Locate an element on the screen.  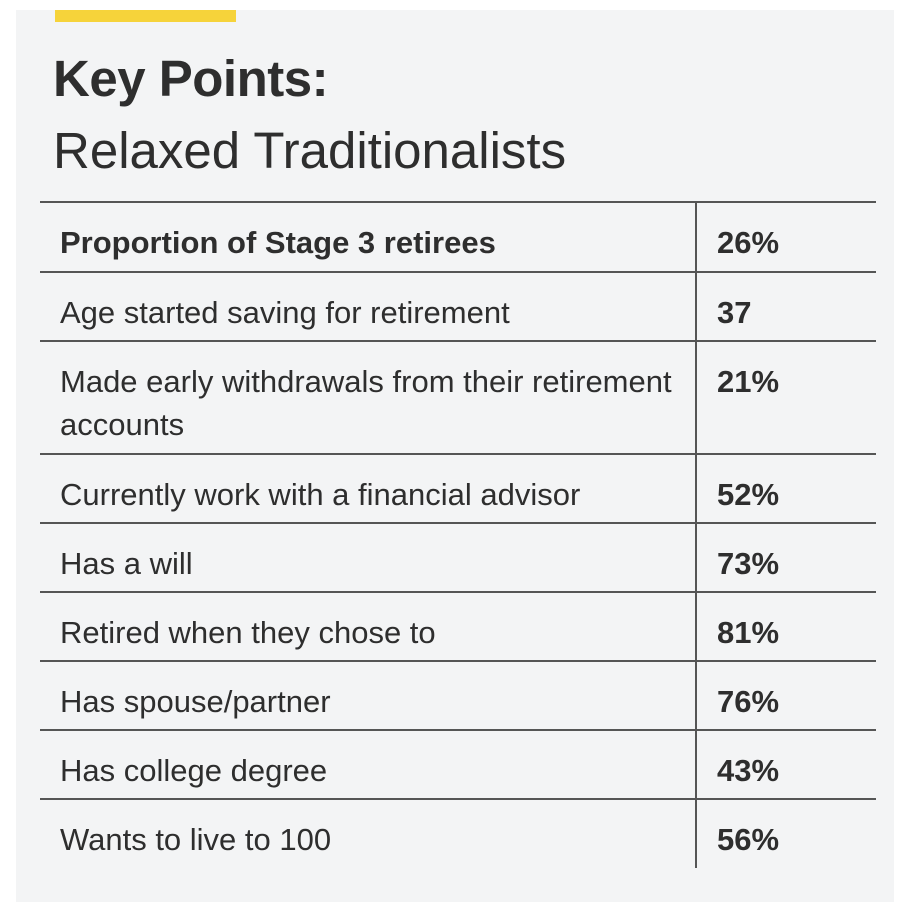
table-row: Has college degree 43% is located at coordinates (458, 765).